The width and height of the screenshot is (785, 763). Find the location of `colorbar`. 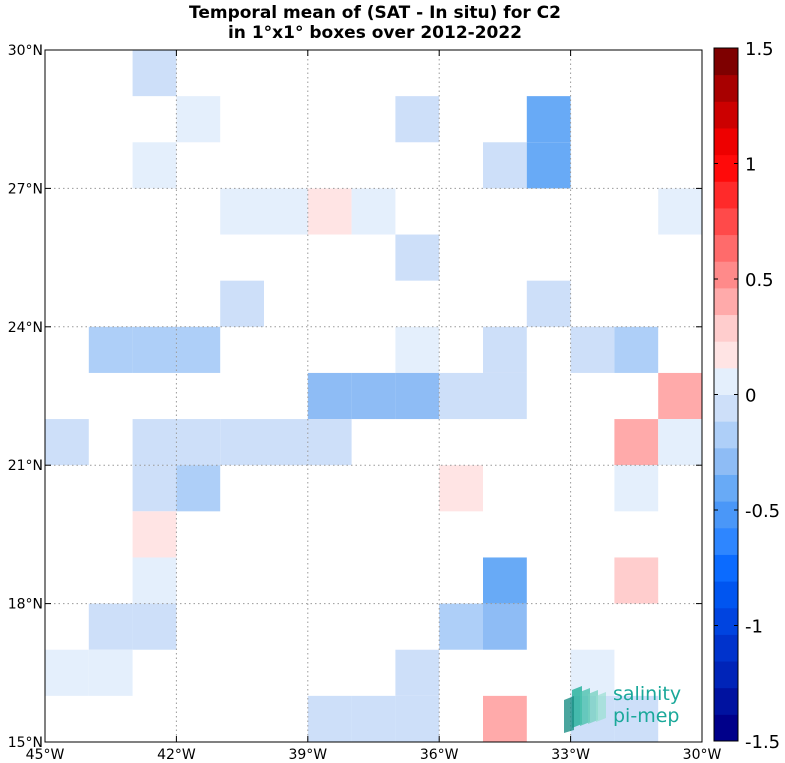

colorbar is located at coordinates (726, 395).